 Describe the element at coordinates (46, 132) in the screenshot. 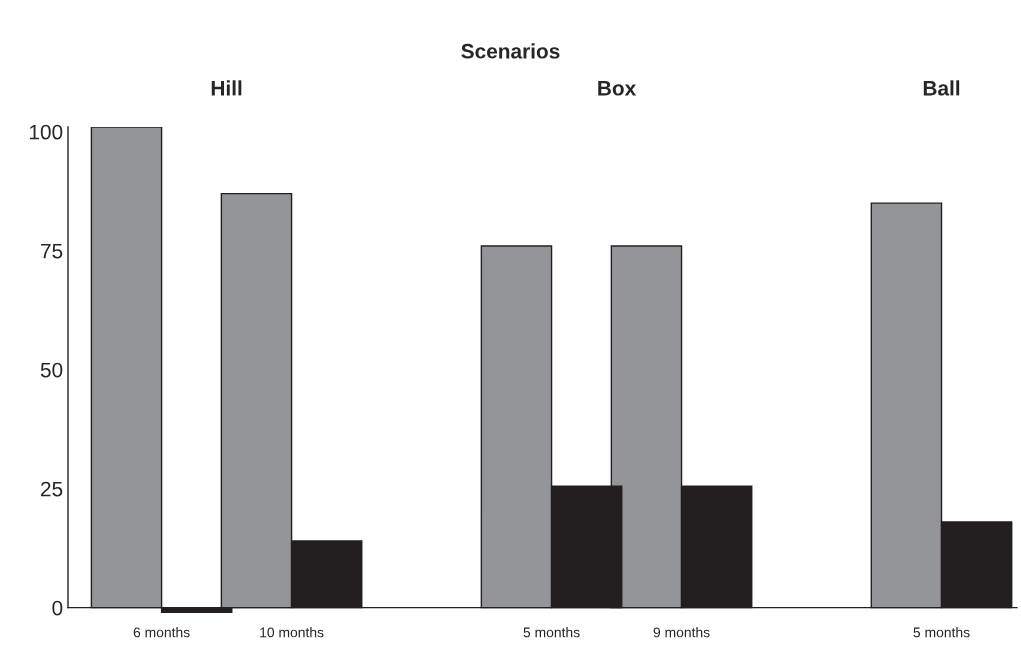

I see `y-tick-label: 100` at that location.